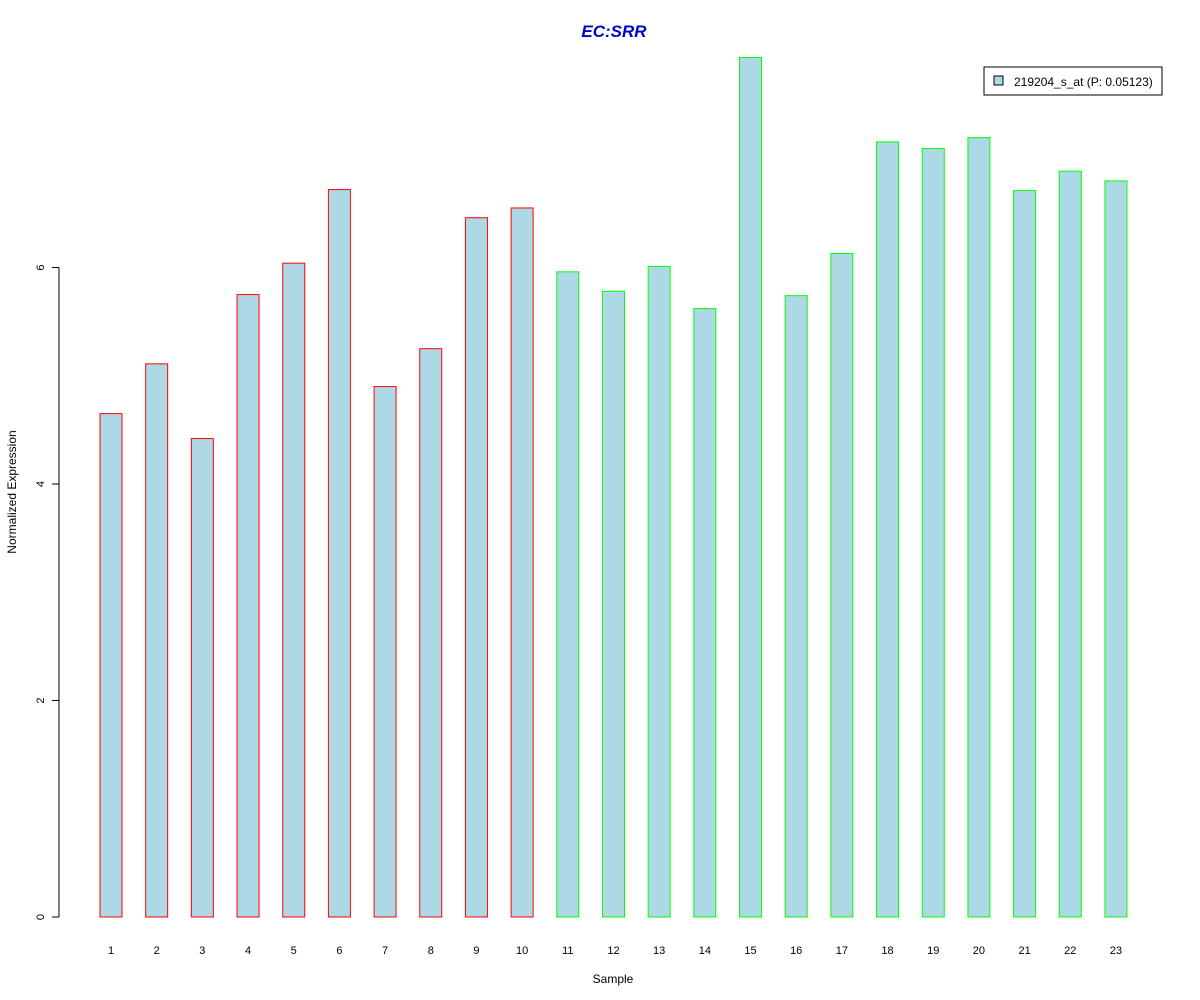 This screenshot has width=1200, height=1000. What do you see at coordinates (1024, 951) in the screenshot?
I see `x-tick-label-21: 21` at bounding box center [1024, 951].